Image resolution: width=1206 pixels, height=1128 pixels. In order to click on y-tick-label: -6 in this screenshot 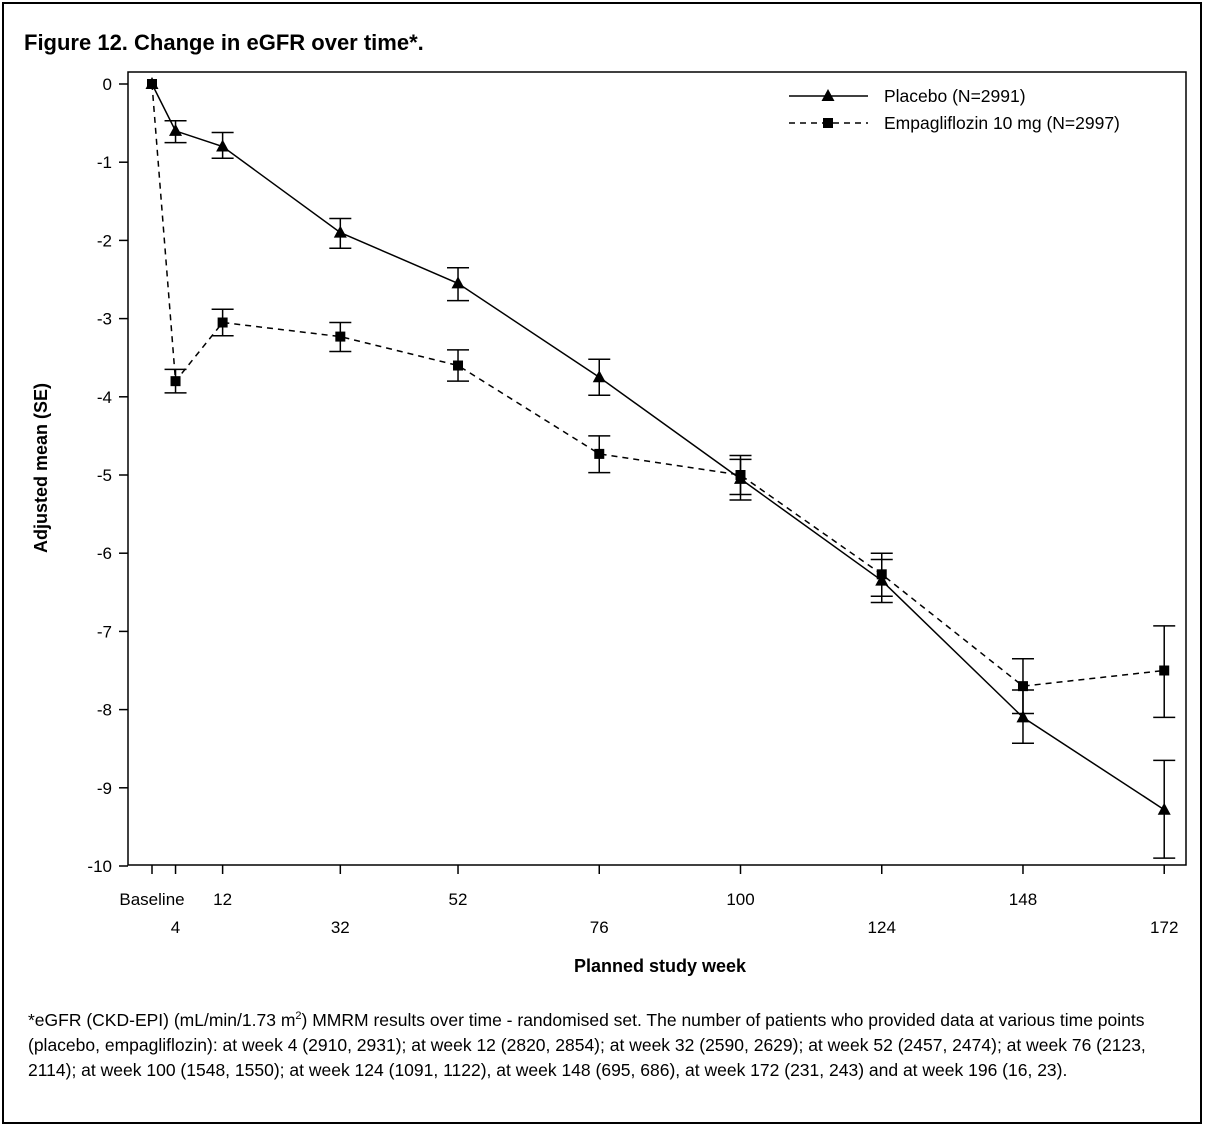, I will do `click(104, 553)`.